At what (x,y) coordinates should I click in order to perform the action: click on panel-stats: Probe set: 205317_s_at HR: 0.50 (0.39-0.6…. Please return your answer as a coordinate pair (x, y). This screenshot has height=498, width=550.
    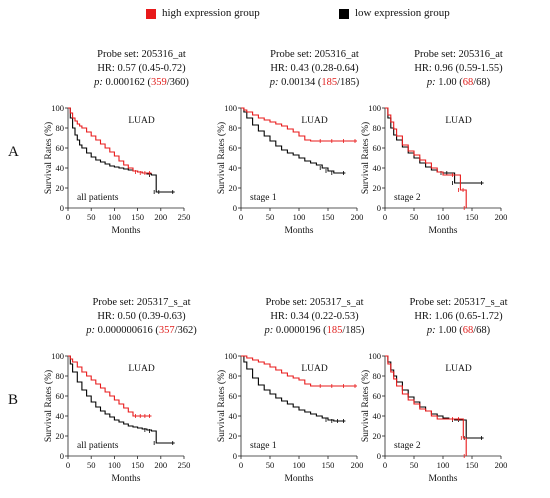
    Looking at the image, I should click on (141, 317).